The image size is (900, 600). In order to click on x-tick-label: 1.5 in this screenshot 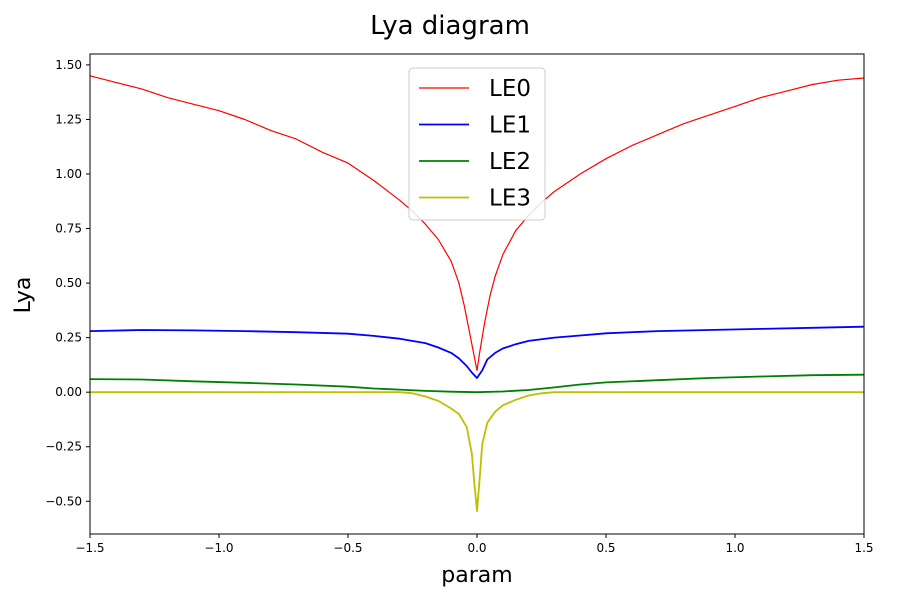, I will do `click(863, 548)`.